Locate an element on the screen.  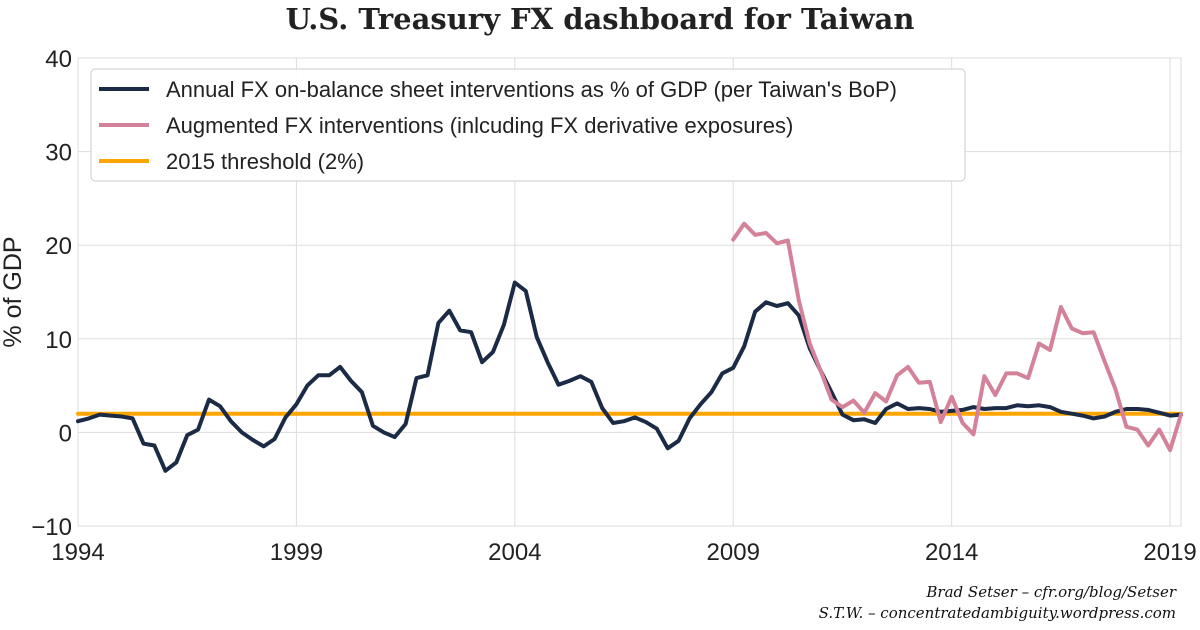
credit-line-1: Brad Setser – cfr.org/blog/Setser is located at coordinates (1051, 592).